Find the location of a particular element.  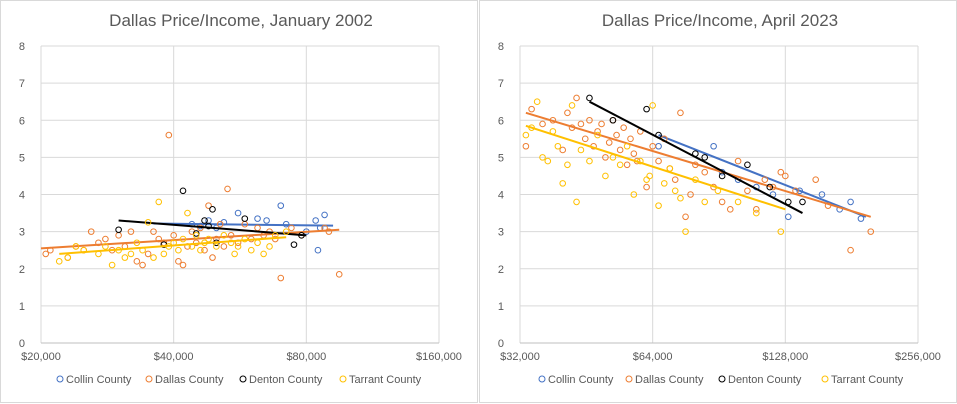

series-tarrant is located at coordinates (654, 166).